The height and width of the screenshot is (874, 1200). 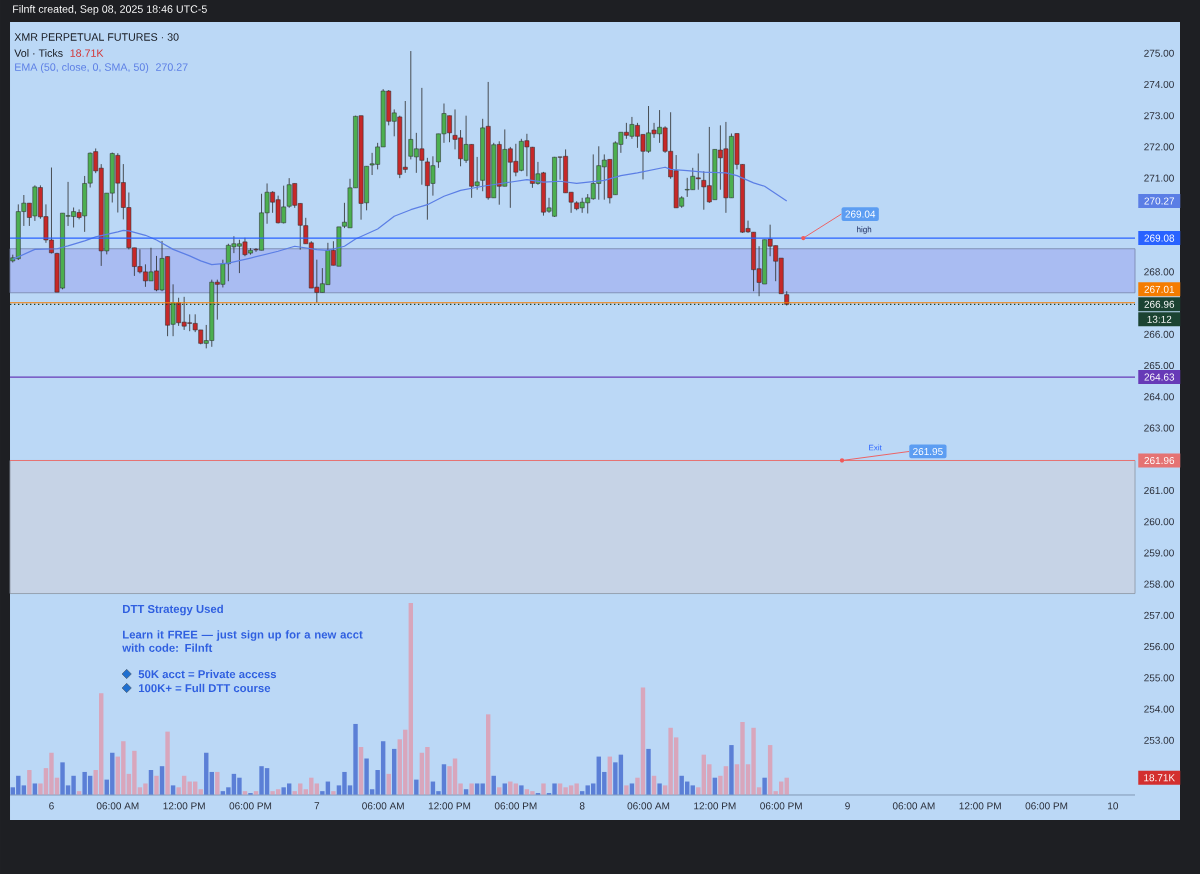 What do you see at coordinates (1159, 319) in the screenshot?
I see `text: 13:12` at bounding box center [1159, 319].